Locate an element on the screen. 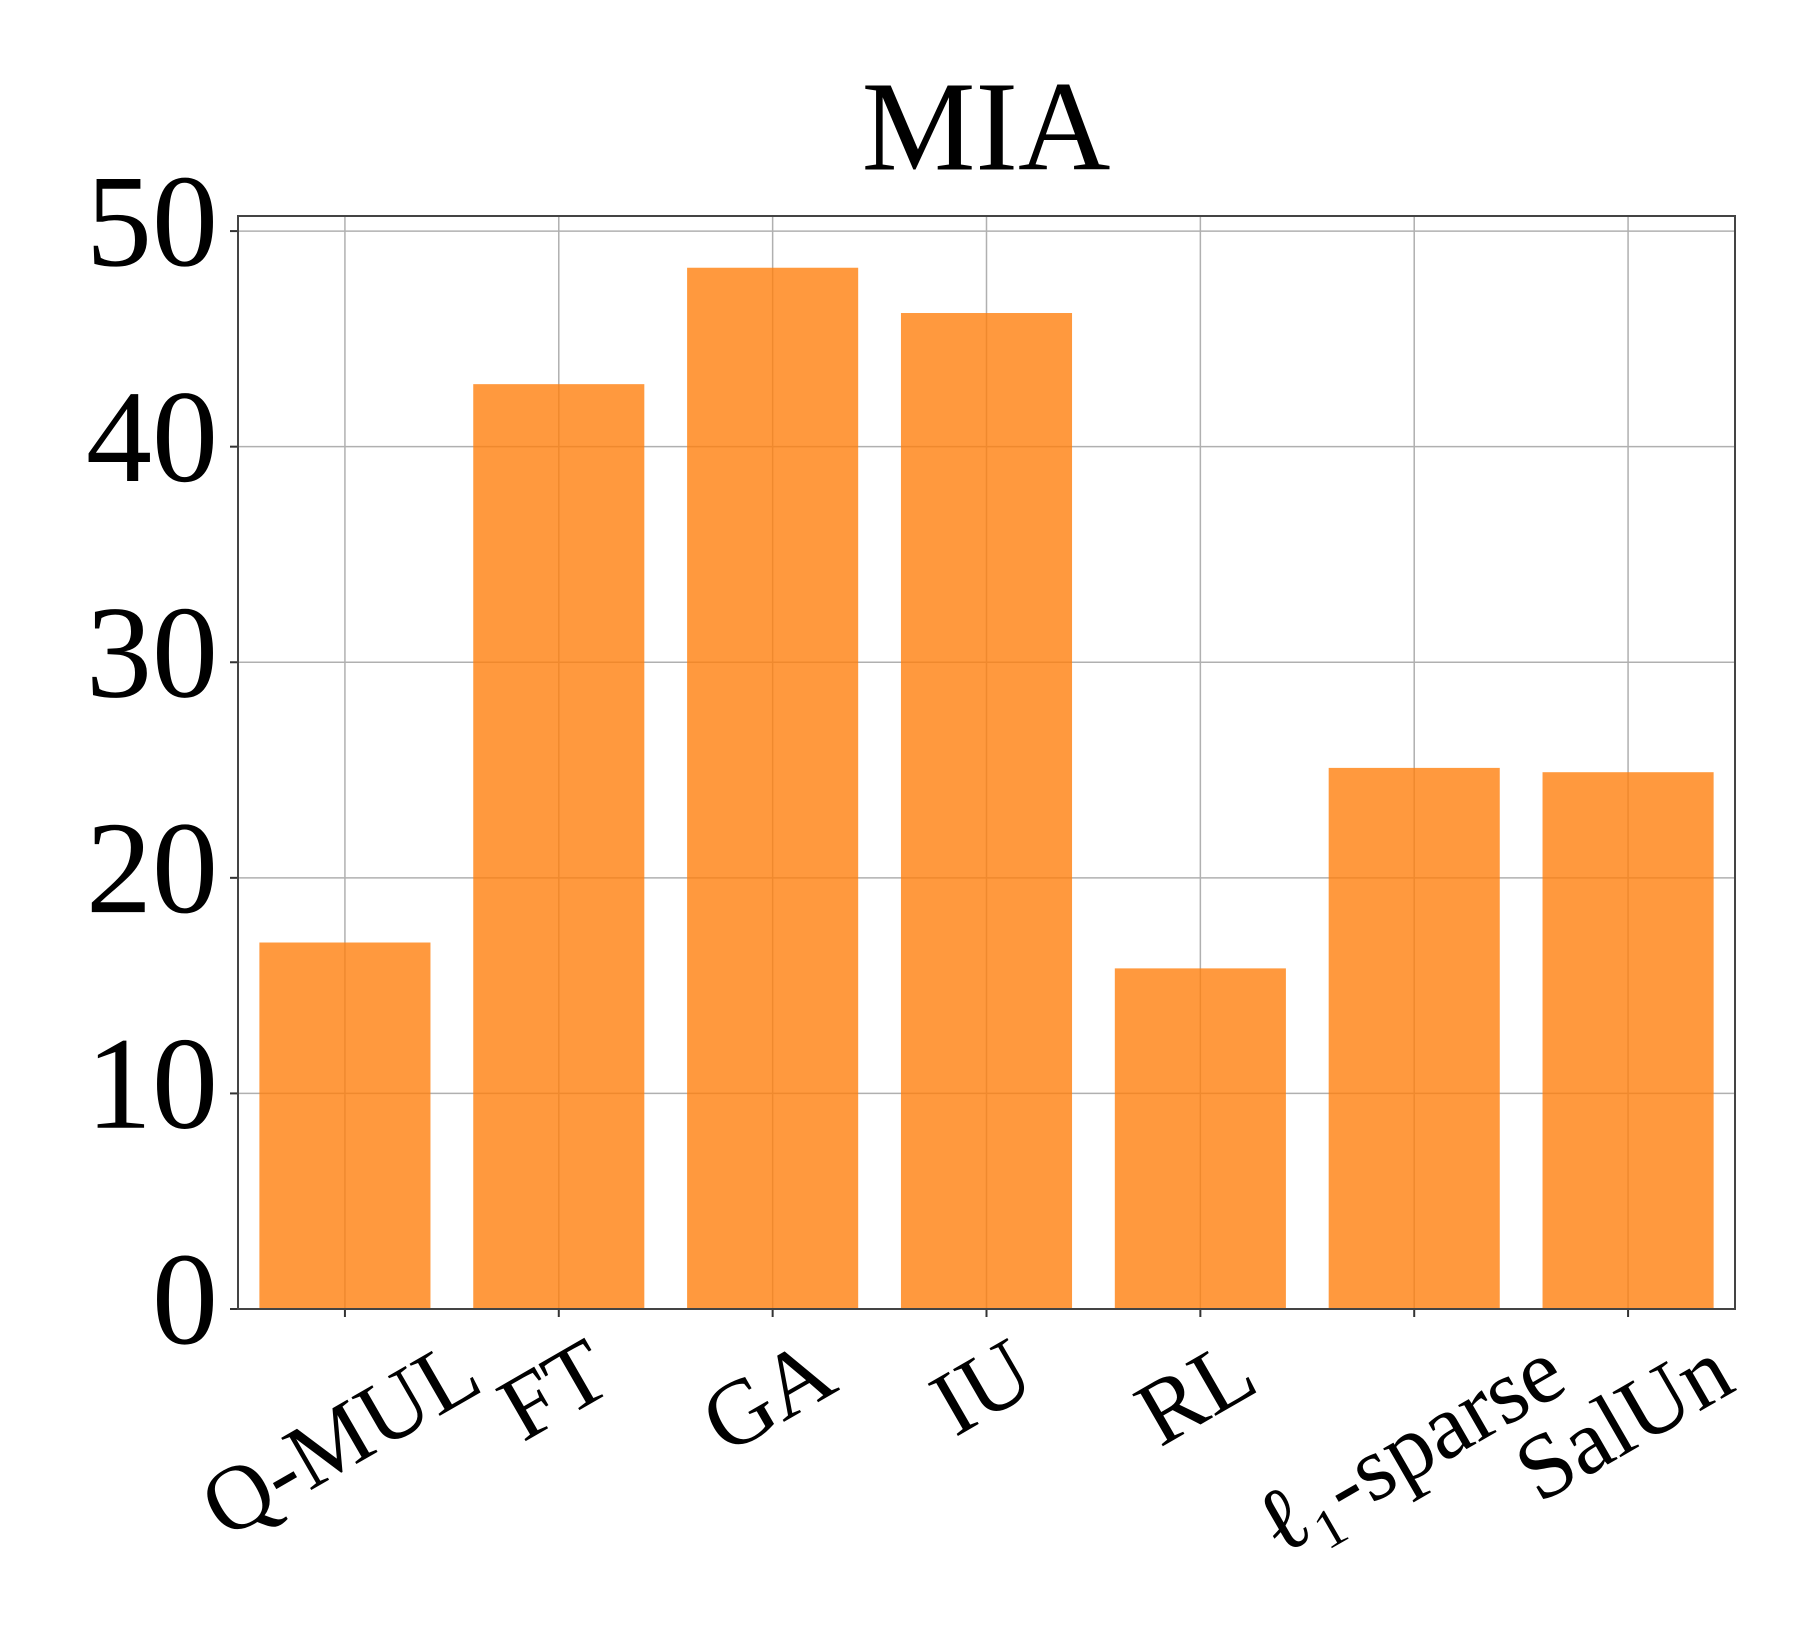 The height and width of the screenshot is (1627, 1808). y-tick-label: 40 is located at coordinates (152, 436).